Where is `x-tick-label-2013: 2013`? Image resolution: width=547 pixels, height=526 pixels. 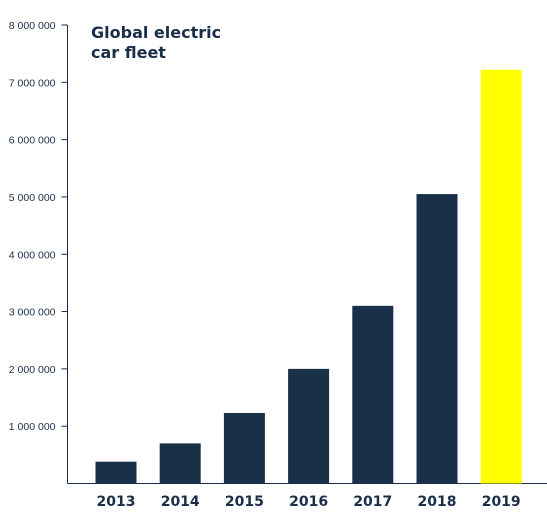 x-tick-label-2013: 2013 is located at coordinates (116, 502).